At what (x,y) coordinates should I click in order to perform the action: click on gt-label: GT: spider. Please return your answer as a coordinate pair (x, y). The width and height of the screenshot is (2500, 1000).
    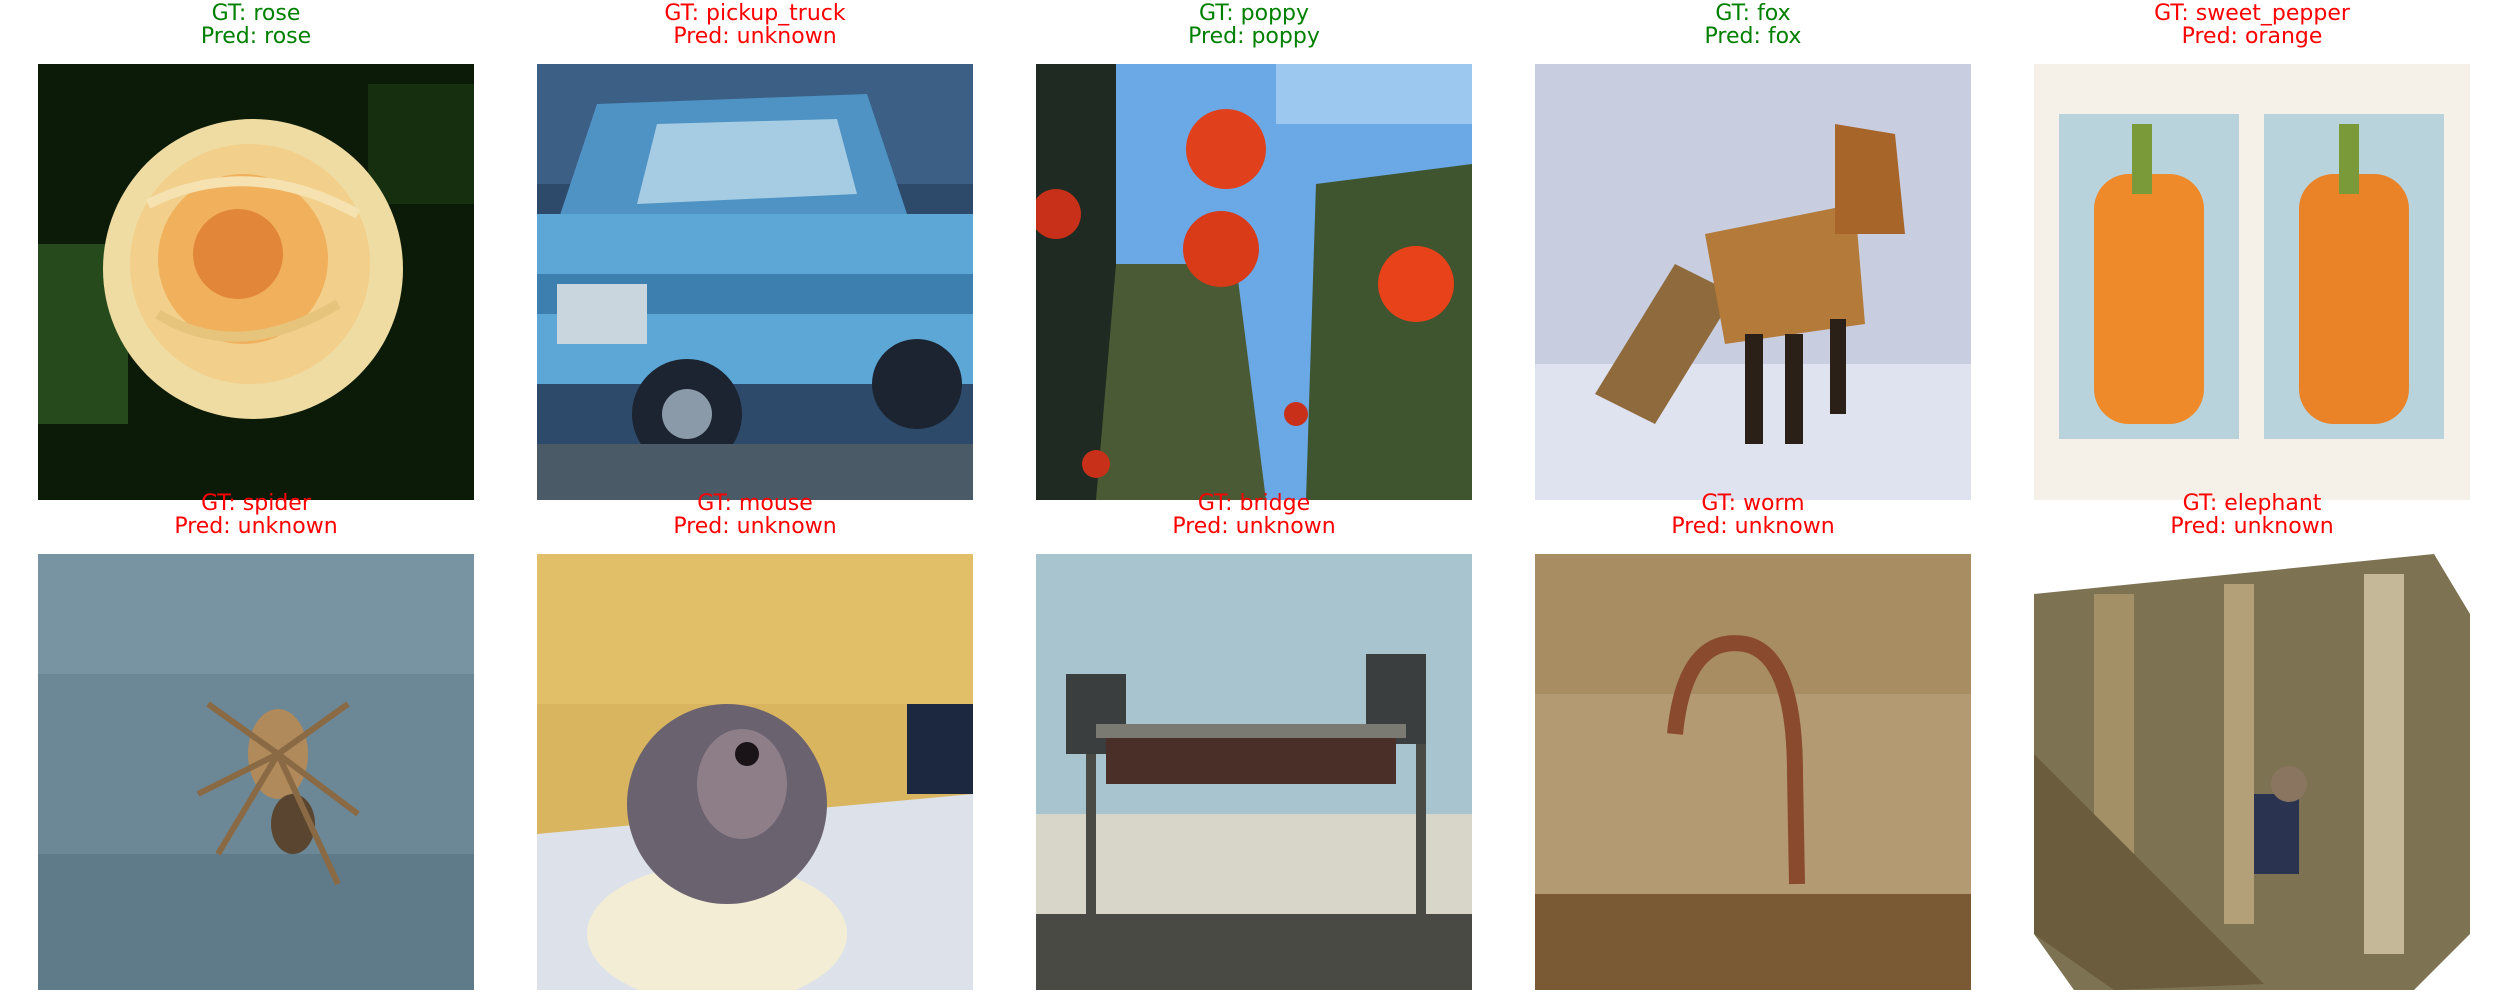
    Looking at the image, I should click on (256, 503).